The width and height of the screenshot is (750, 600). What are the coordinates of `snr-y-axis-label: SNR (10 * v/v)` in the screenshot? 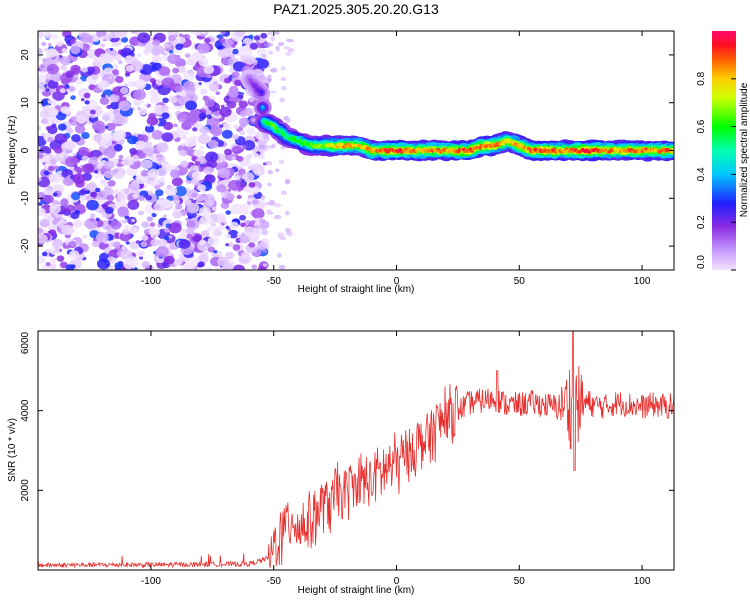 It's located at (12, 450).